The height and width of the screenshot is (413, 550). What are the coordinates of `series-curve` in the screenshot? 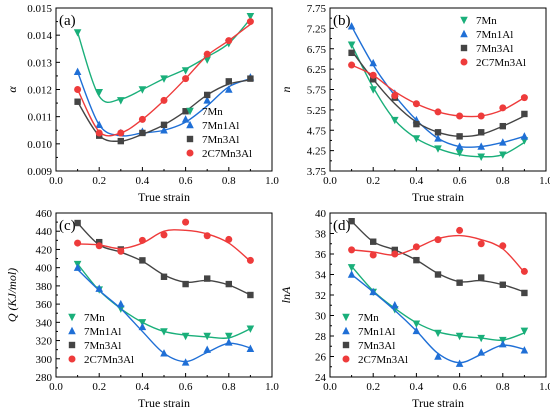 It's located at (164, 245).